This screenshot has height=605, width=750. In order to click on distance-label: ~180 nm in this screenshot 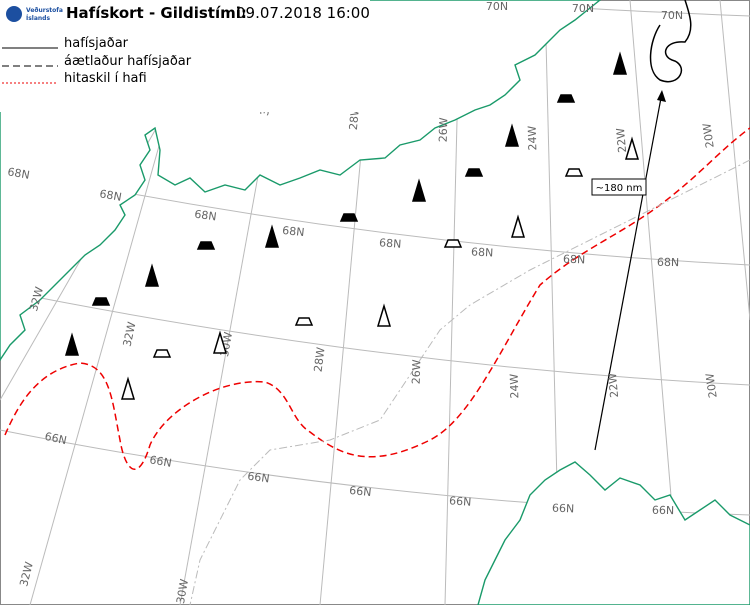, I will do `click(619, 188)`.